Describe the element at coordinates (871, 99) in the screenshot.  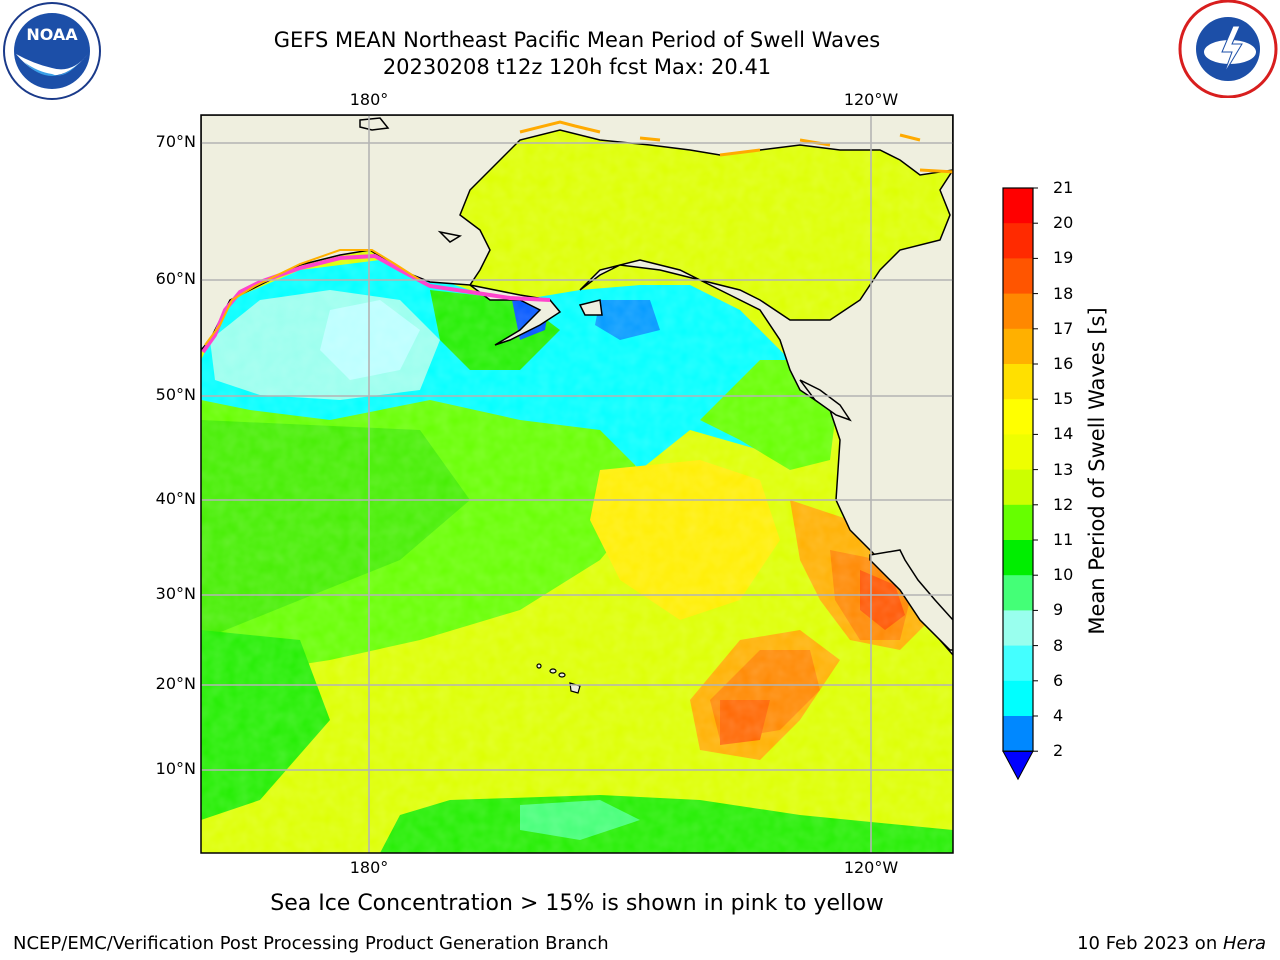
I see `lon-label-top-120w: 120°W` at that location.